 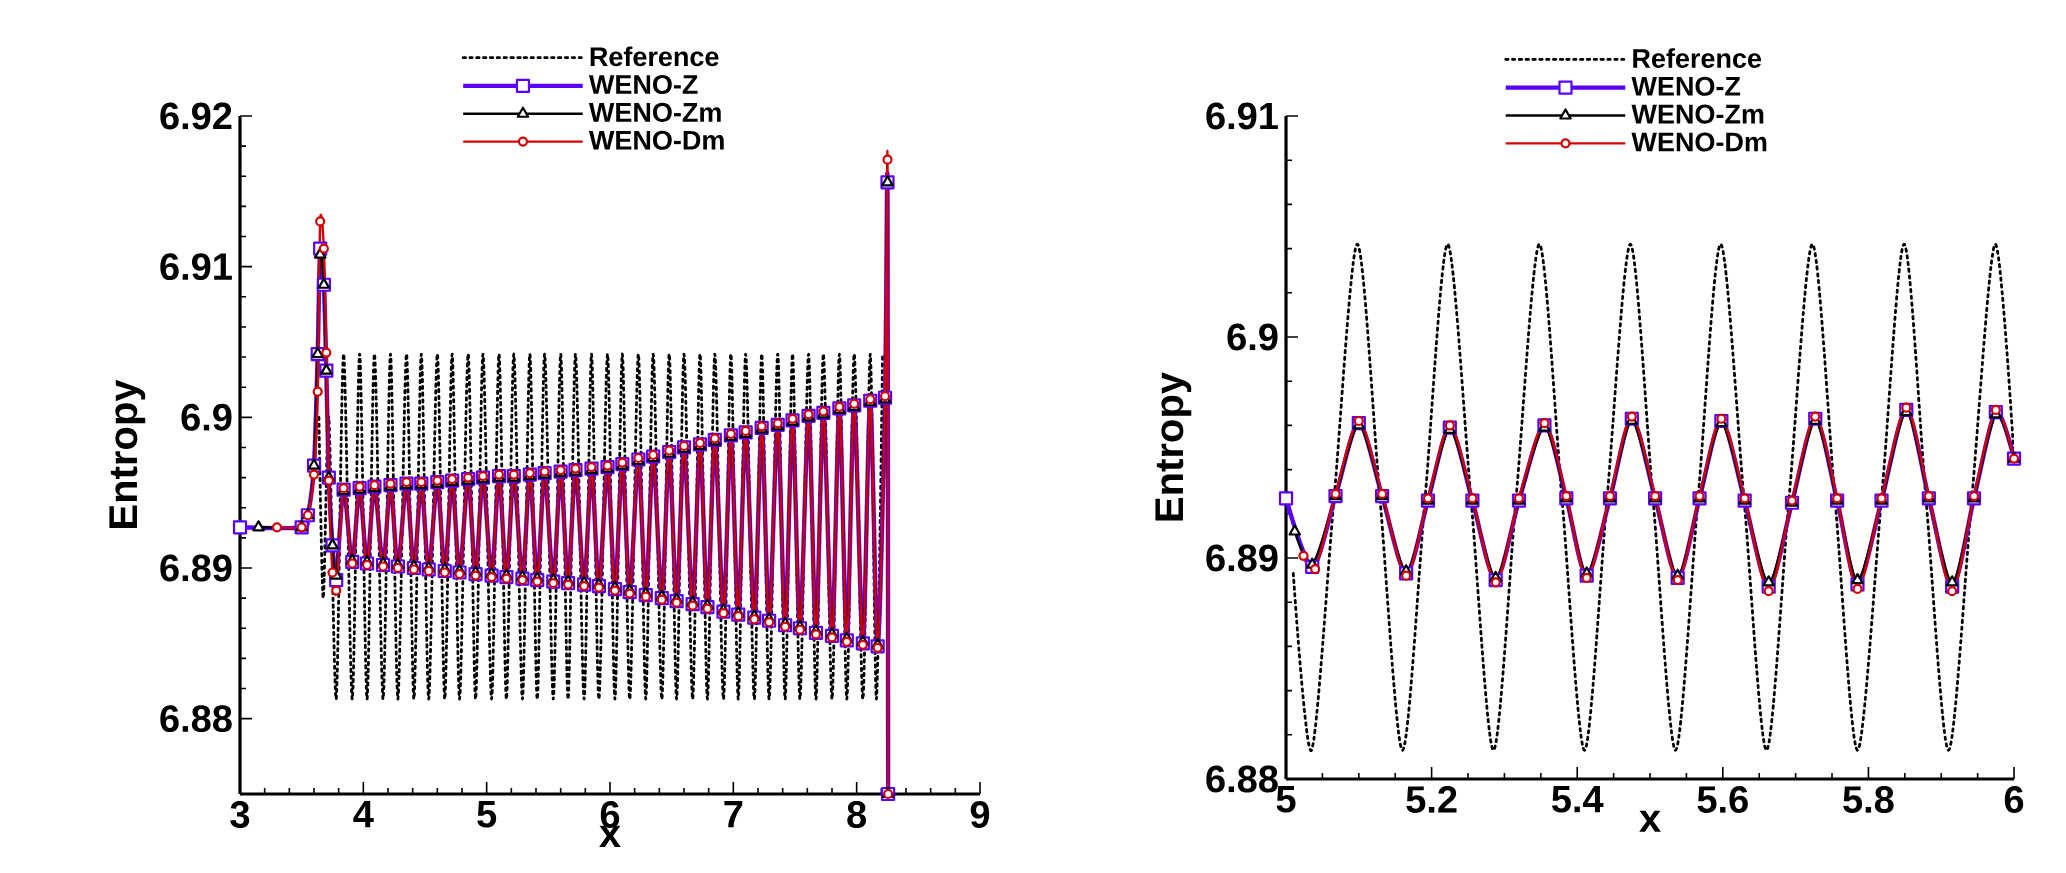 I want to click on y-tick-label: 6.92, so click(x=196, y=116).